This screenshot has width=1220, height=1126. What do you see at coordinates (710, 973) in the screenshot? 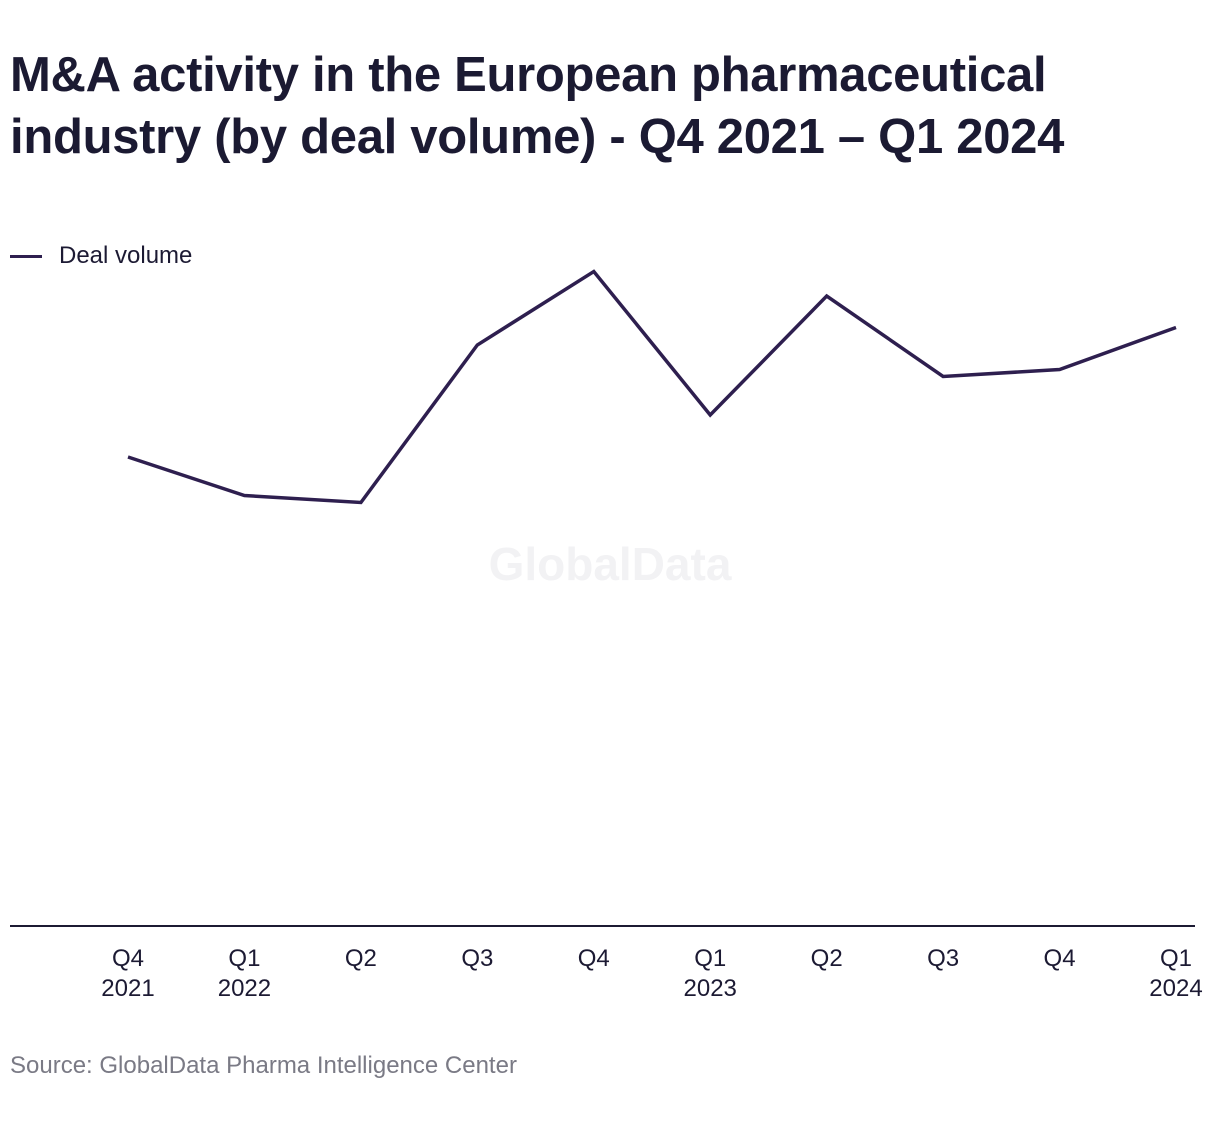
I see `x-tick-label: Q1 2023` at bounding box center [710, 973].